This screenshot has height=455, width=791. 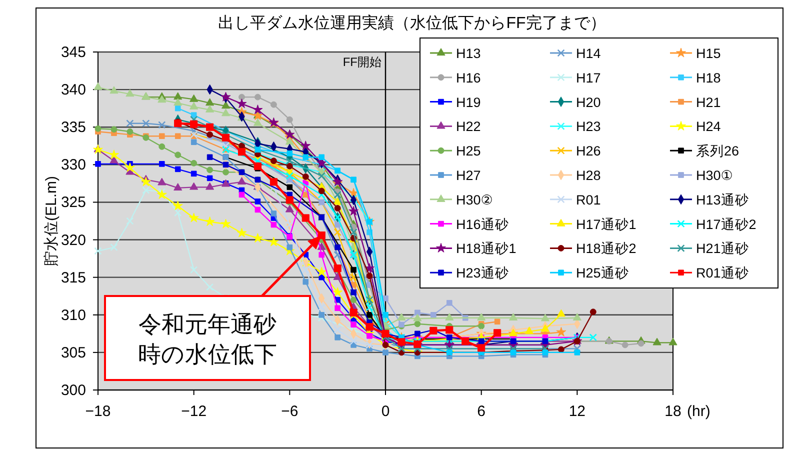 What do you see at coordinates (602, 273) in the screenshot?
I see `legend-label: H25通砂` at bounding box center [602, 273].